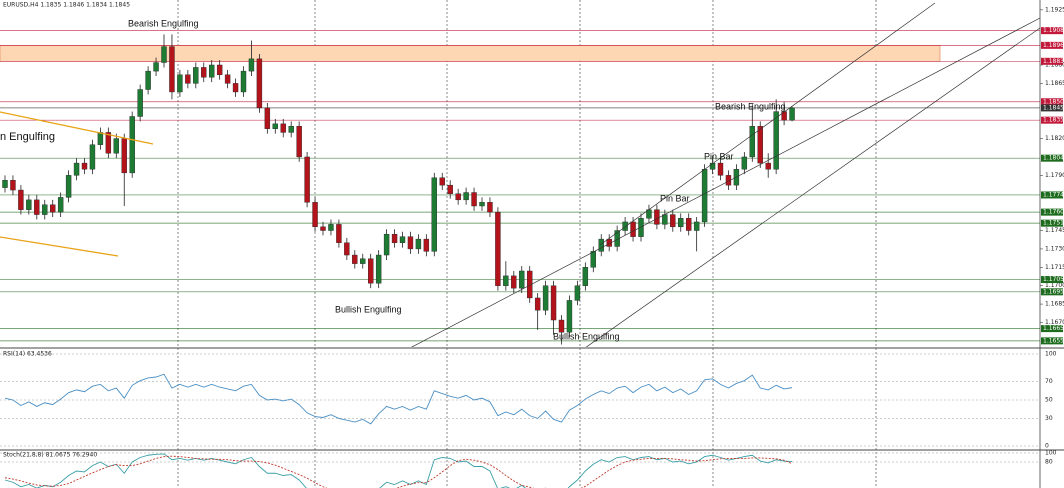 The width and height of the screenshot is (1064, 488). What do you see at coordinates (1054, 9) in the screenshot?
I see `y-tick-label: 1.1925` at bounding box center [1054, 9].